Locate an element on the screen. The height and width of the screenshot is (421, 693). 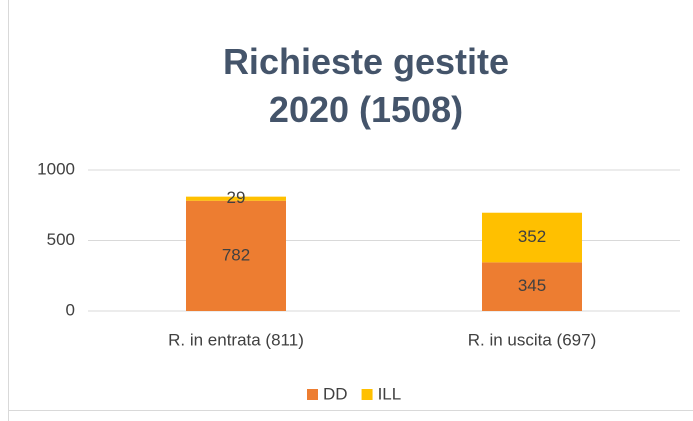
legend-label: ILL is located at coordinates (390, 393).